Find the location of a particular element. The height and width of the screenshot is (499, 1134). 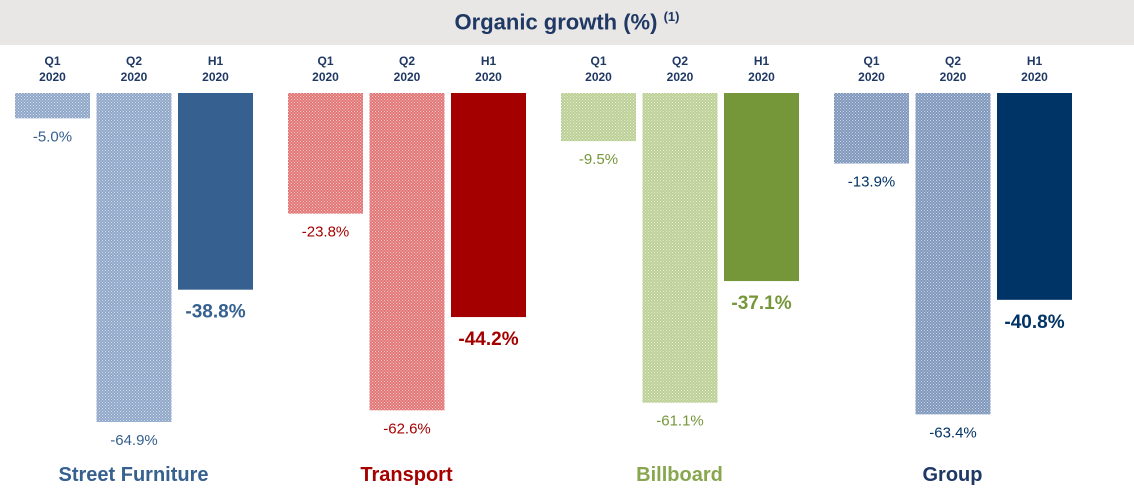

data-label: -23.8% is located at coordinates (326, 232).